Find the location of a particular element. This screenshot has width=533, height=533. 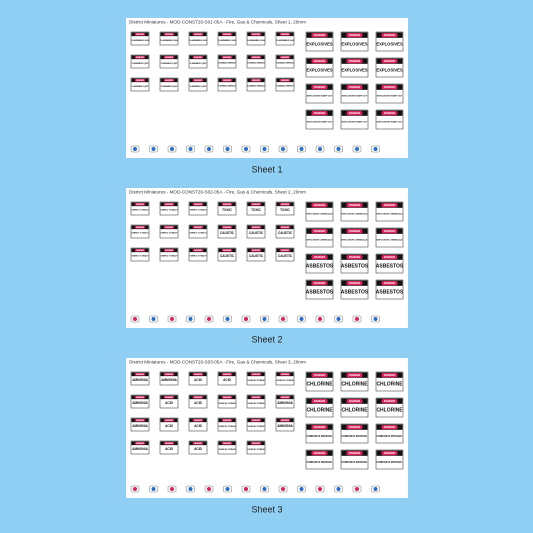

sign-label: CORROSIVE MATERIAL is located at coordinates (319, 462).